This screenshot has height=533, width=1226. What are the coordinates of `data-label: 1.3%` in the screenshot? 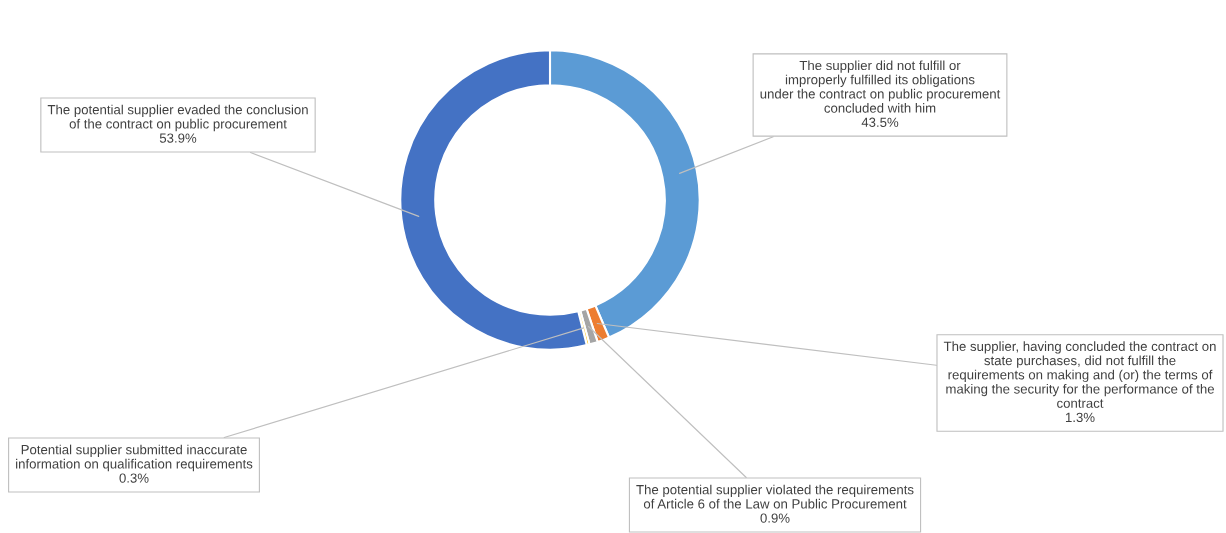 It's located at (1080, 417).